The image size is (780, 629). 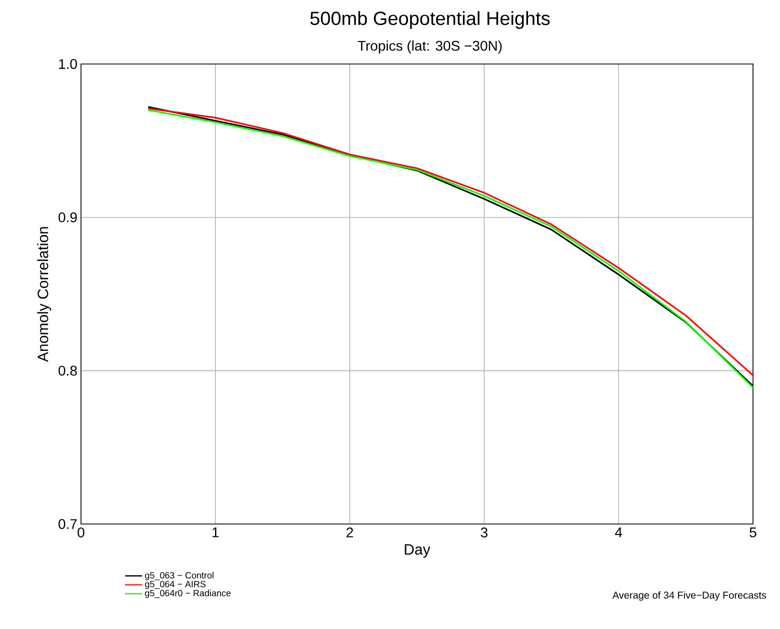 What do you see at coordinates (67, 524) in the screenshot?
I see `y-tick-label: 0.7` at bounding box center [67, 524].